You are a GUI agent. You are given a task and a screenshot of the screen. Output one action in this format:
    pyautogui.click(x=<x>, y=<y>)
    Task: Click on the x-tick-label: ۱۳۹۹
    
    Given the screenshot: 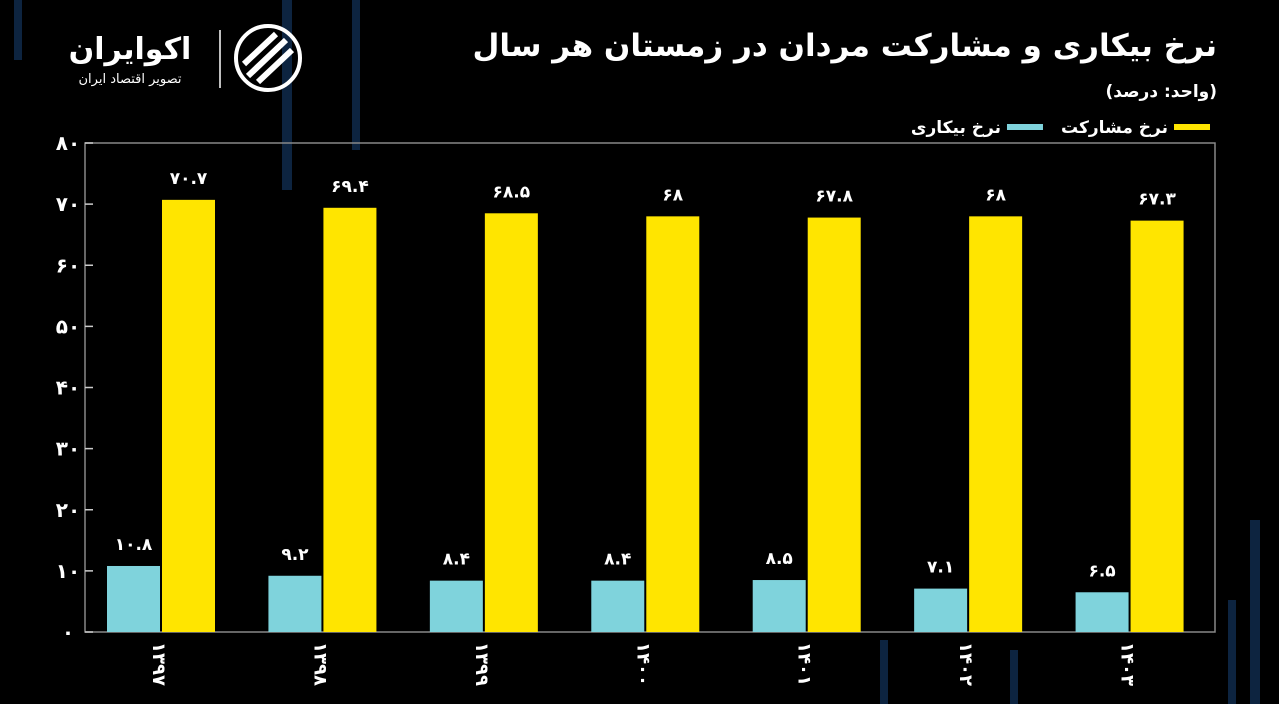 What is the action you would take?
    pyautogui.click(x=481, y=664)
    